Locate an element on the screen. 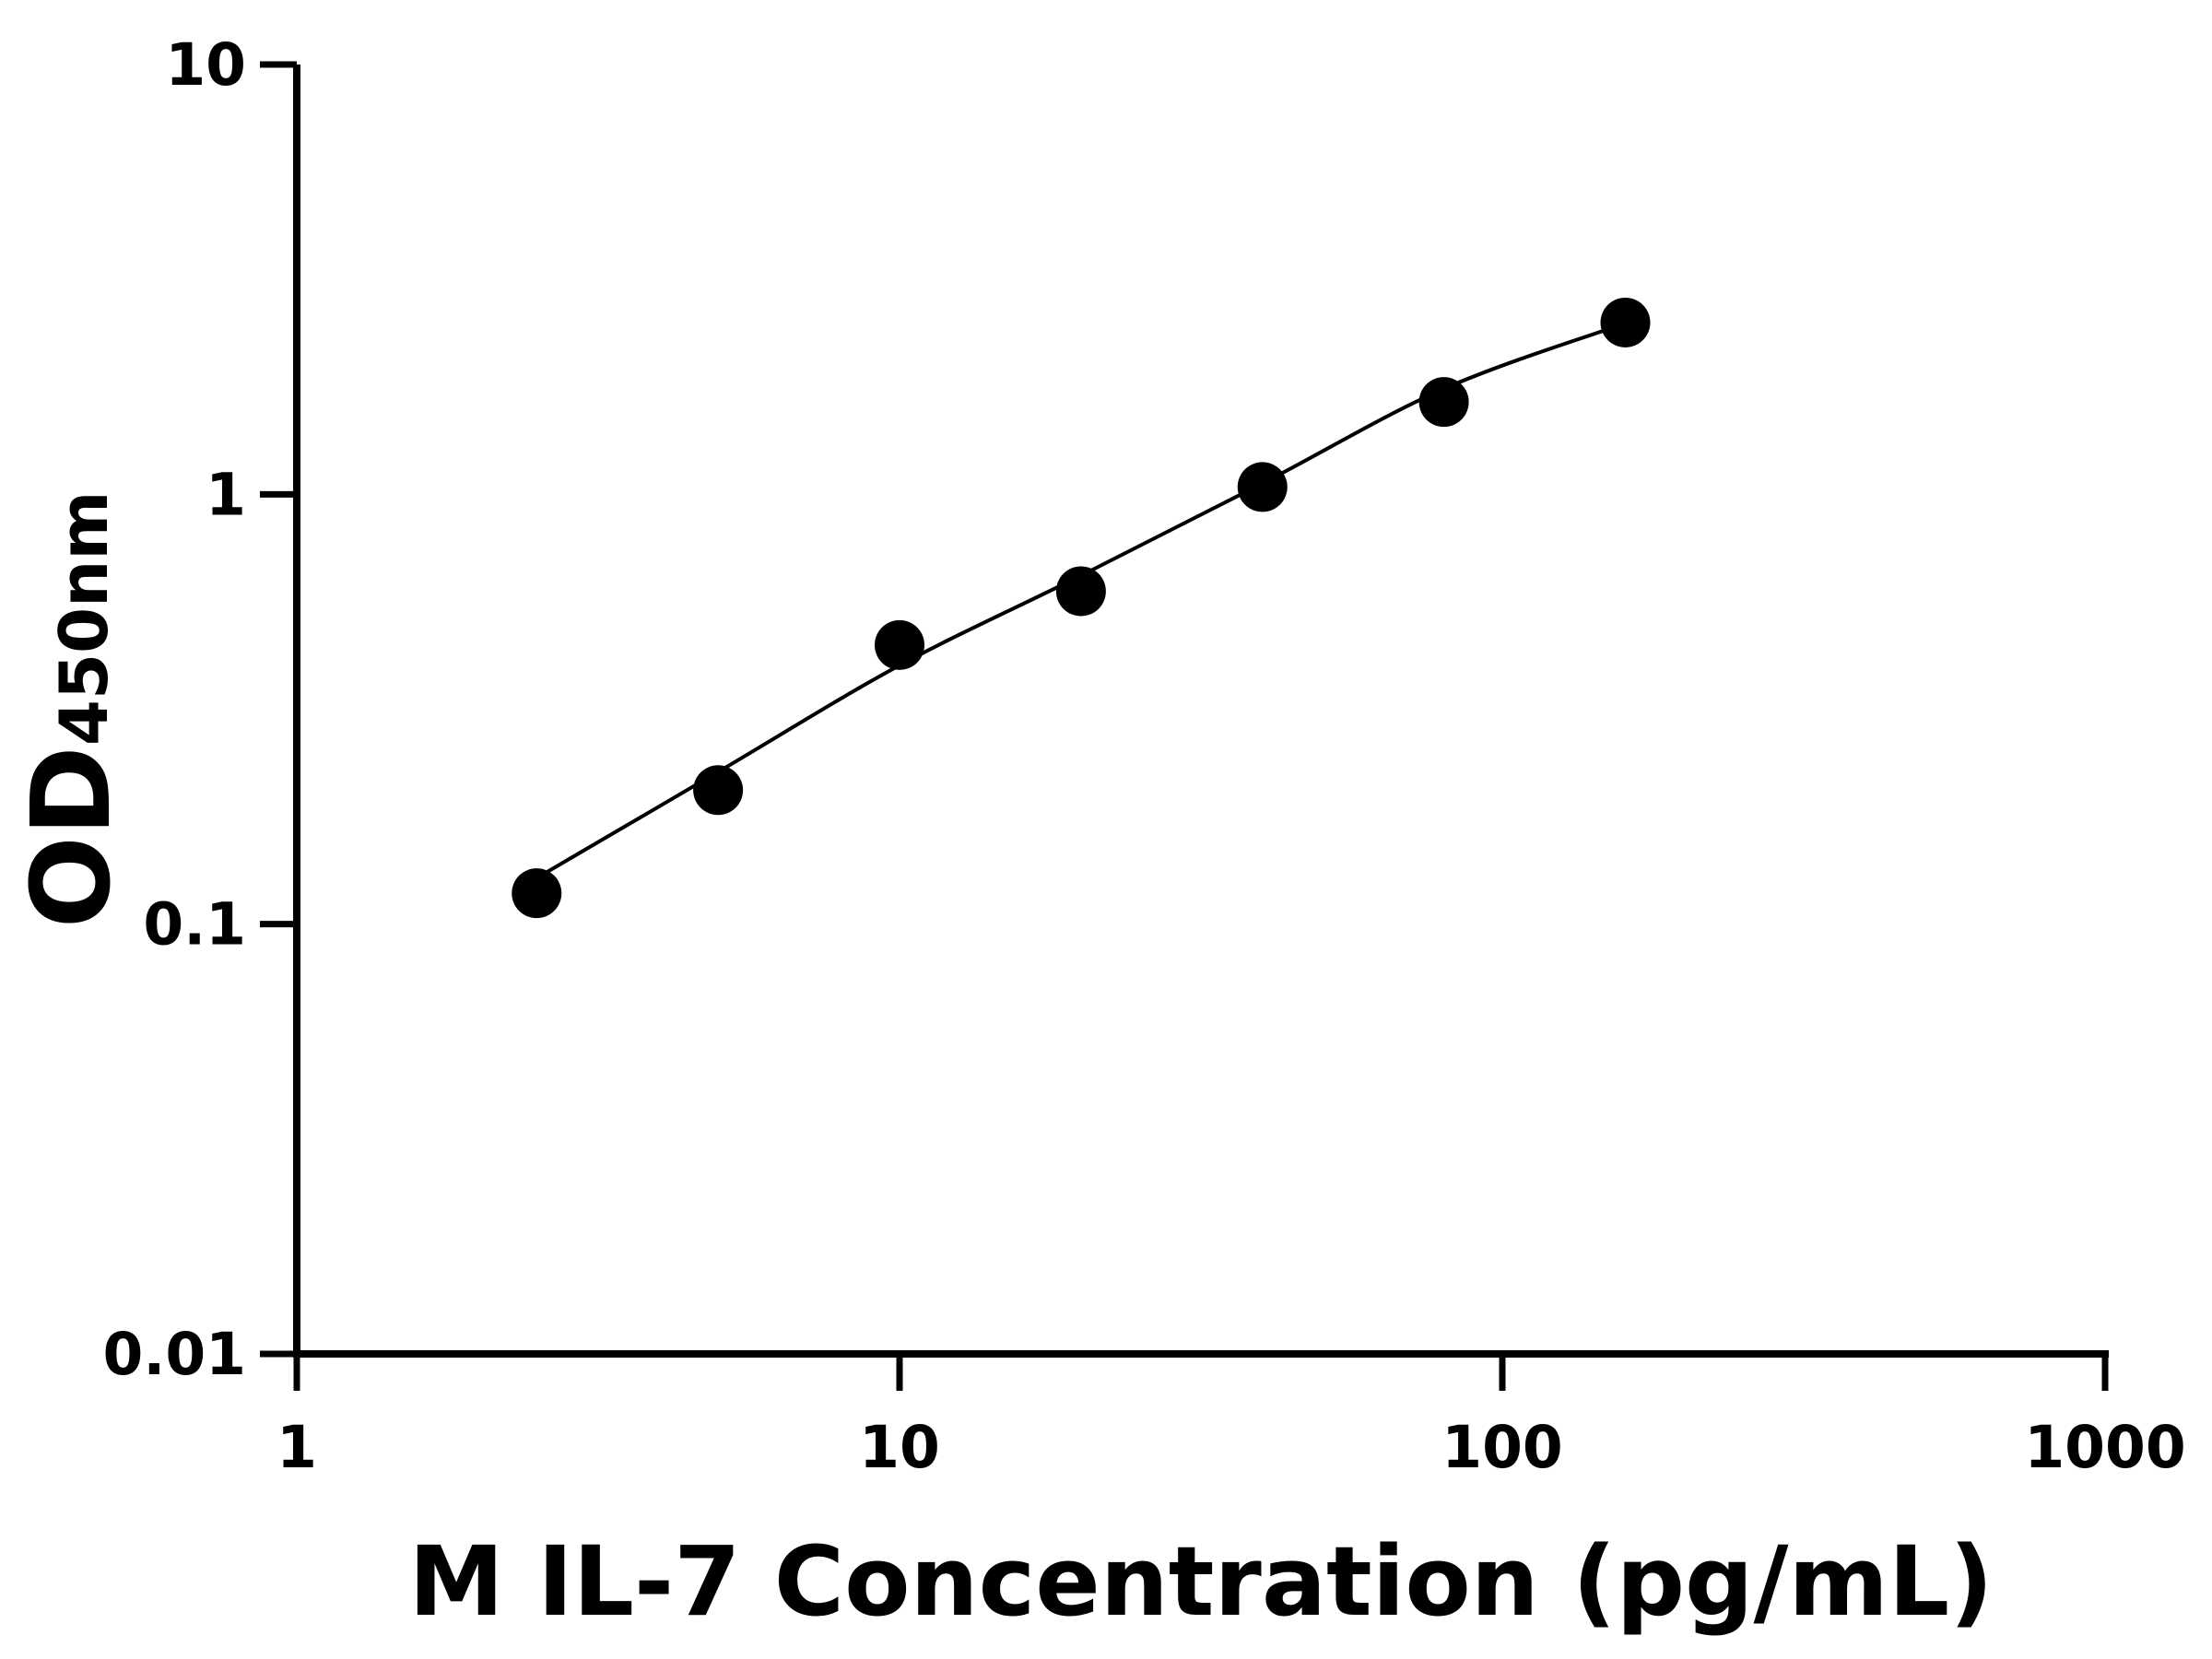 The image size is (2212, 1659). y-axis-title-sub: 450nm is located at coordinates (84, 619).